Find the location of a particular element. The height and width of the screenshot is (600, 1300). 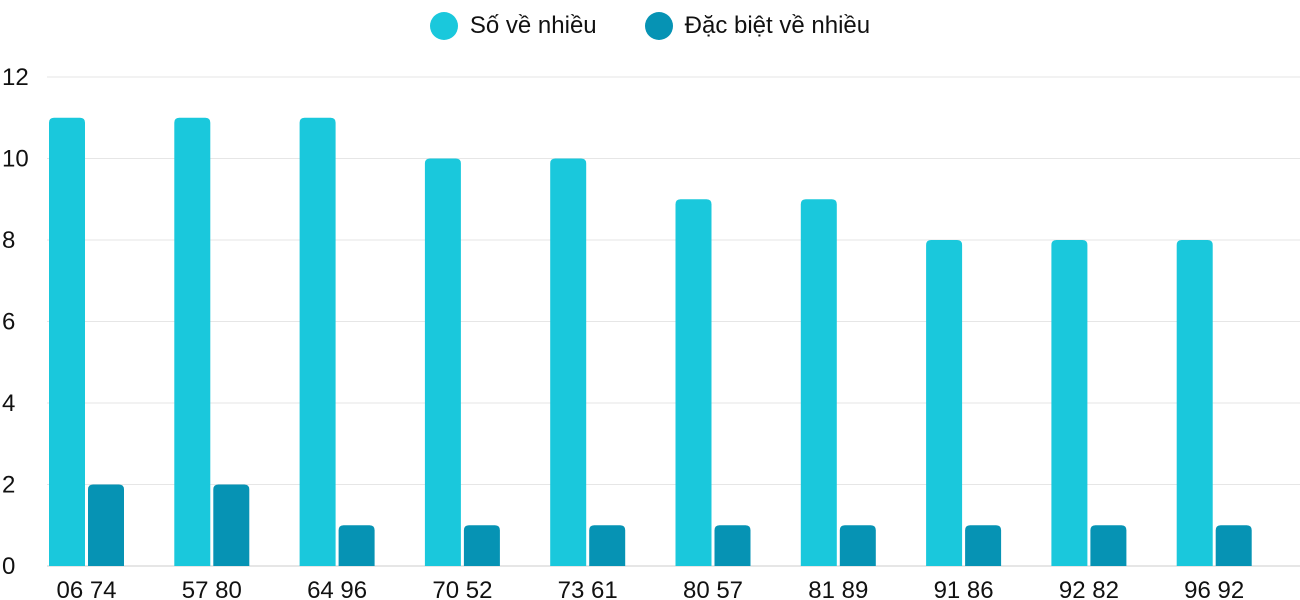

legend-swatch-dac-biet-ve-nhieu is located at coordinates (658, 26).